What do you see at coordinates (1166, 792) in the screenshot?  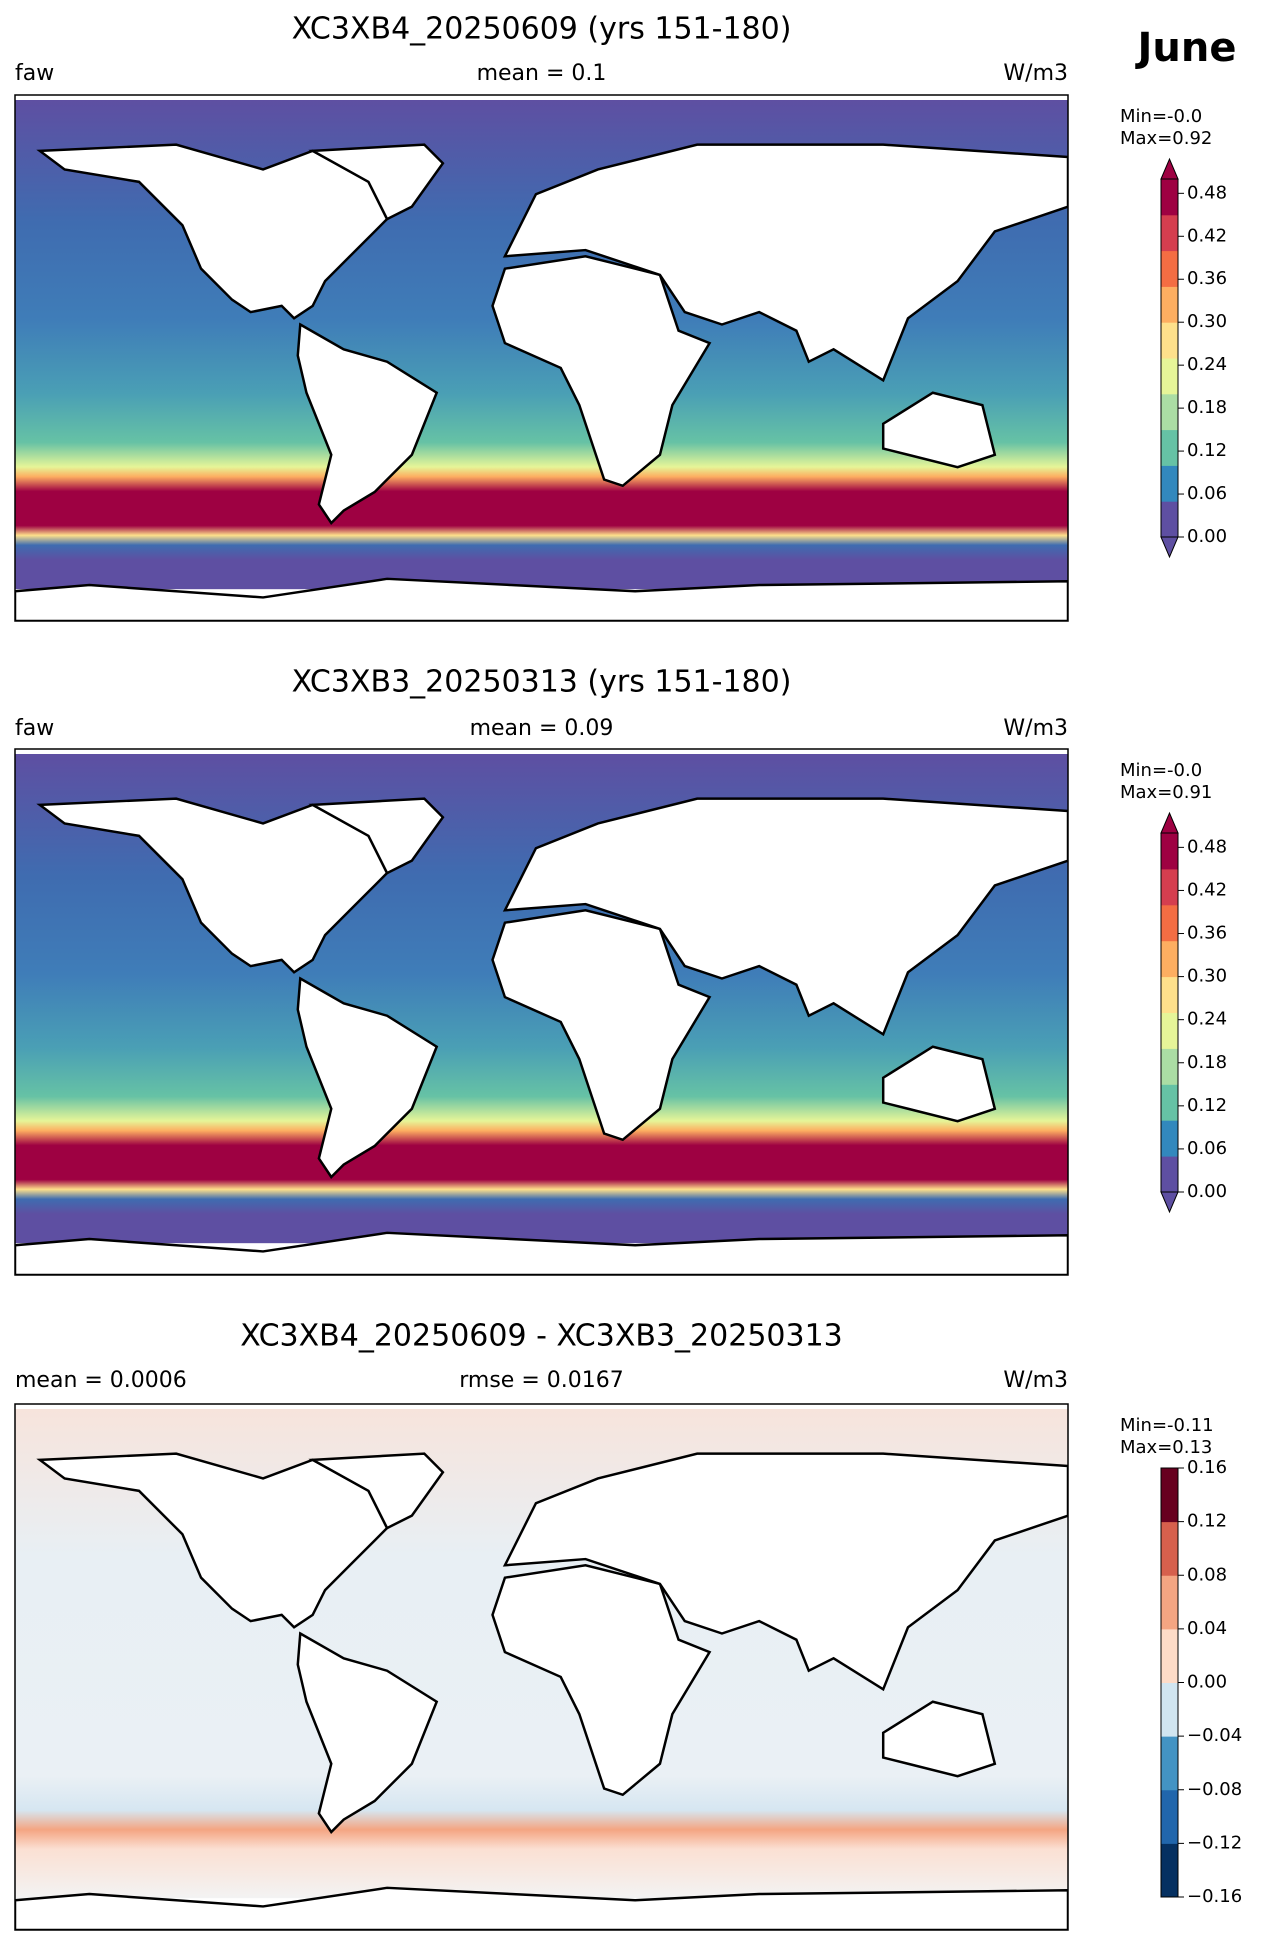 I see `max-label: Max=0.91` at bounding box center [1166, 792].